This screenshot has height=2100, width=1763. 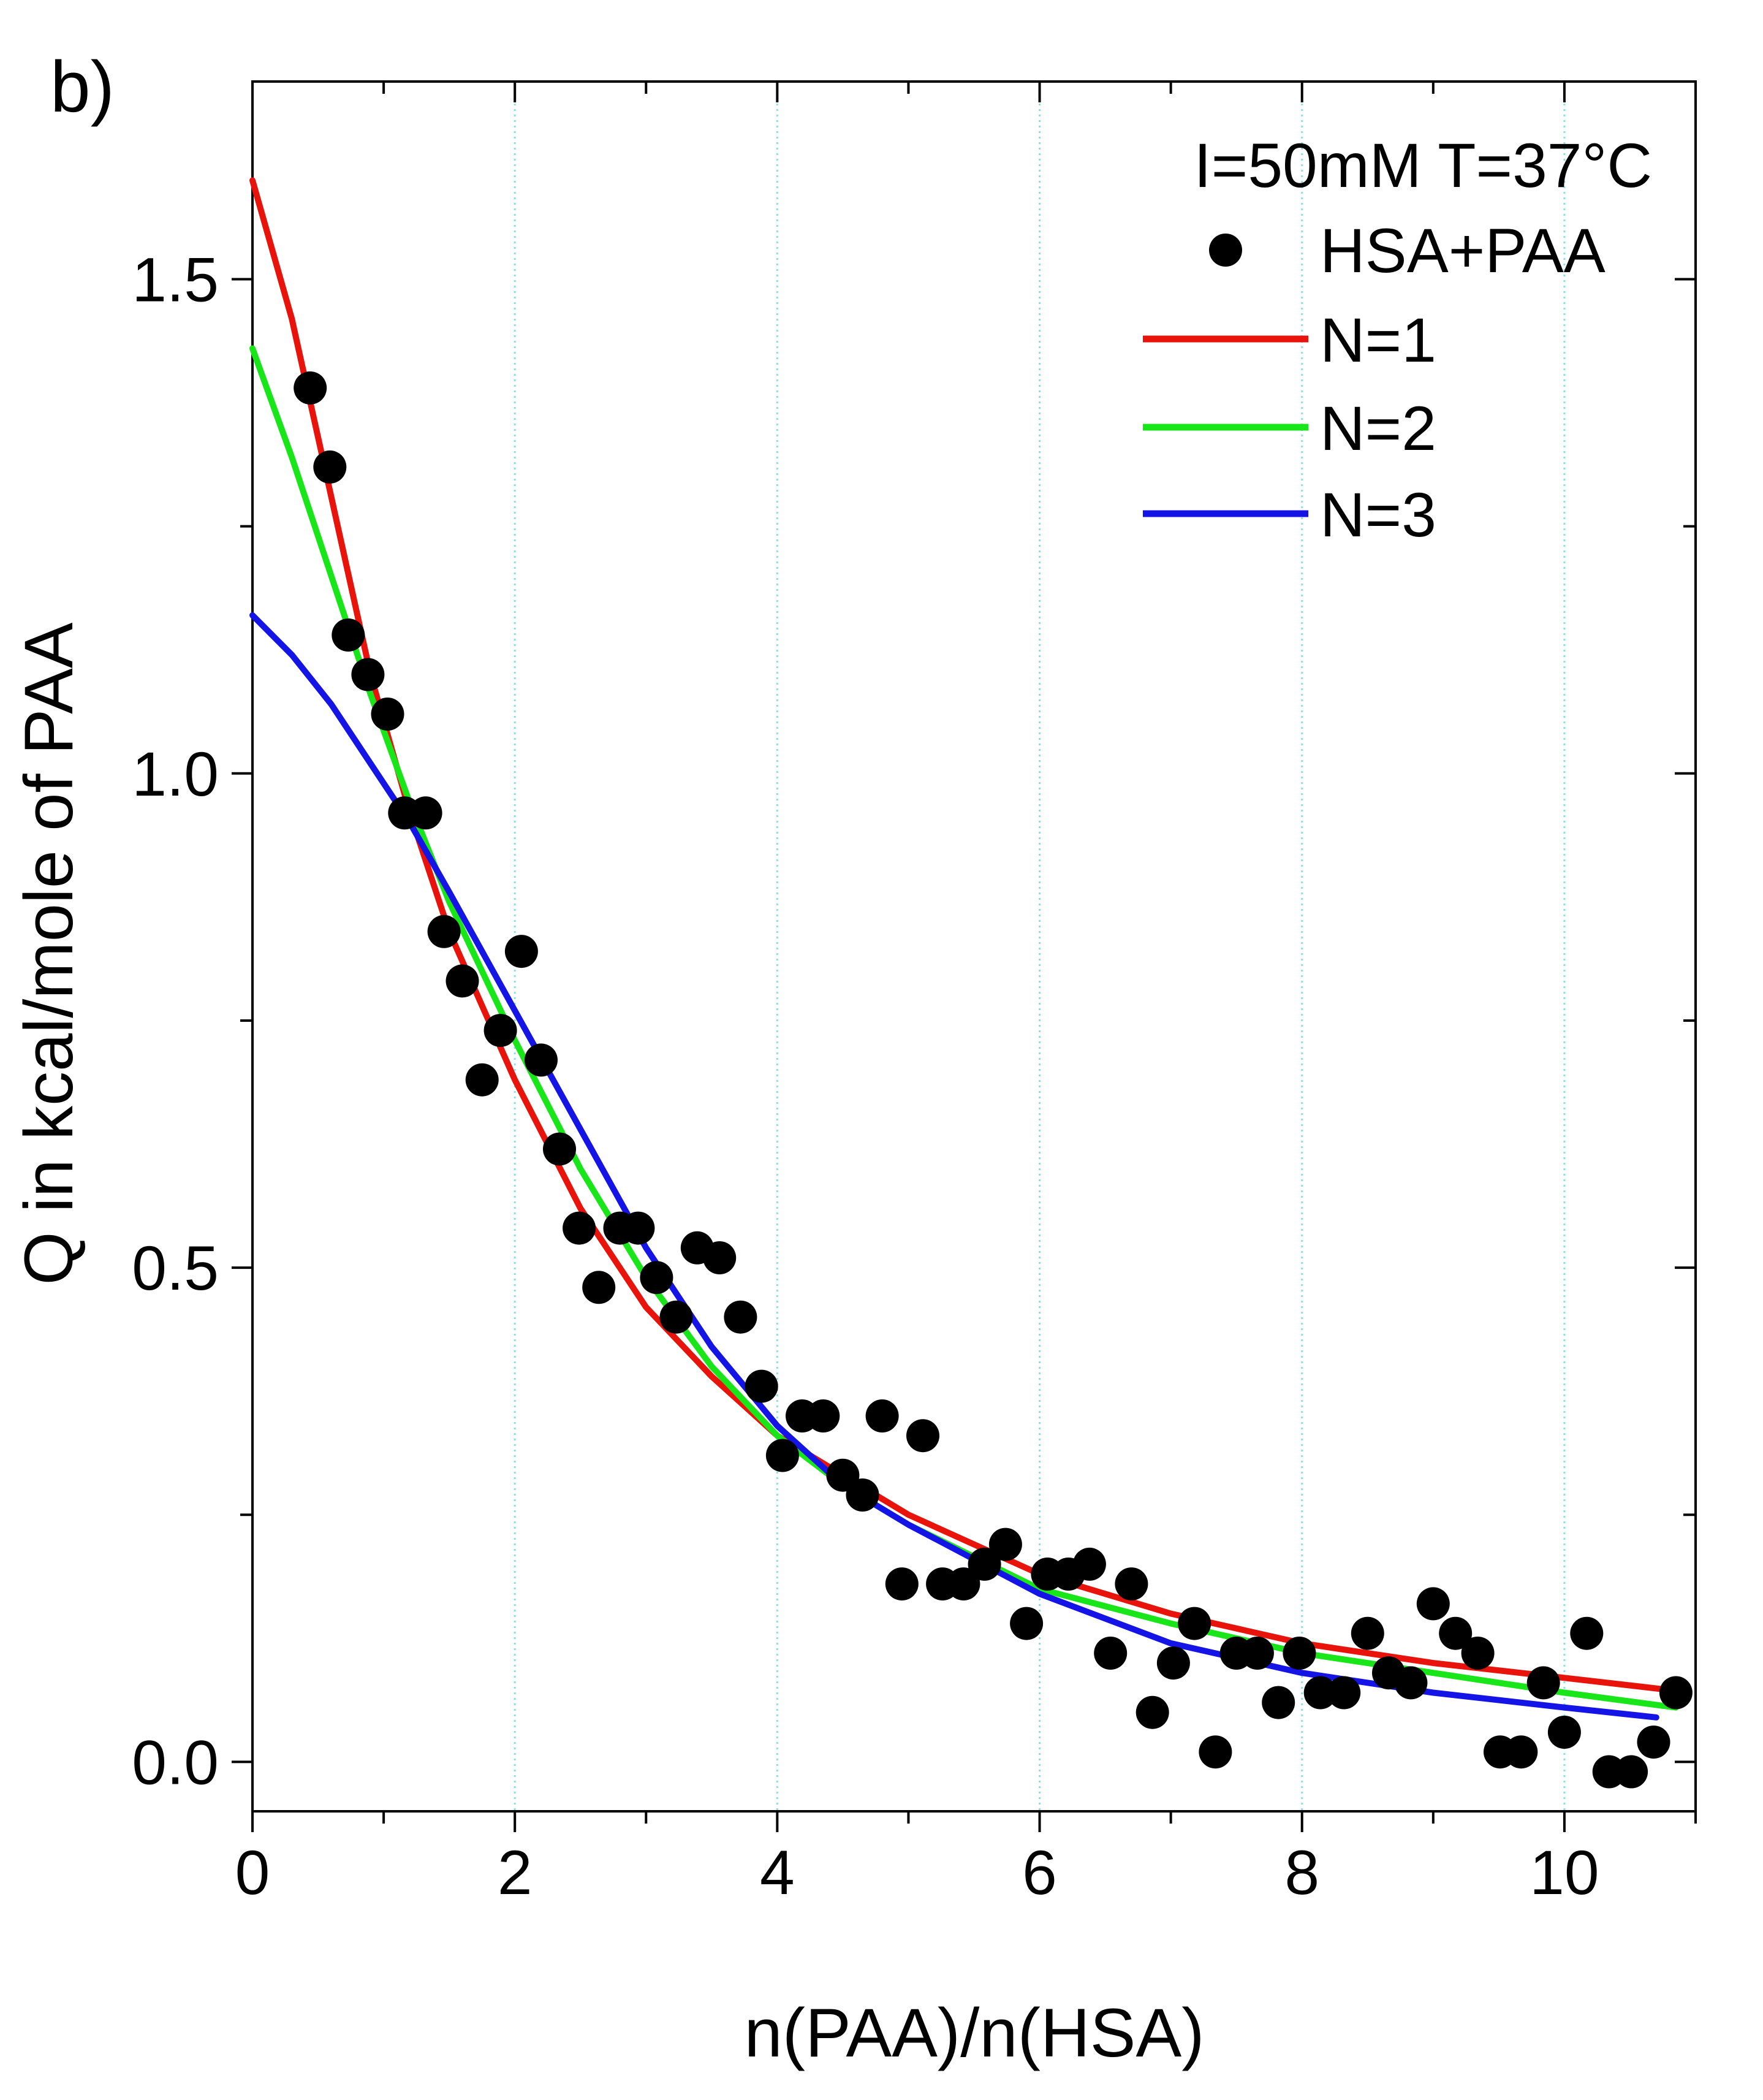 I want to click on legend-title: I=50mM T=37°C, so click(x=1423, y=165).